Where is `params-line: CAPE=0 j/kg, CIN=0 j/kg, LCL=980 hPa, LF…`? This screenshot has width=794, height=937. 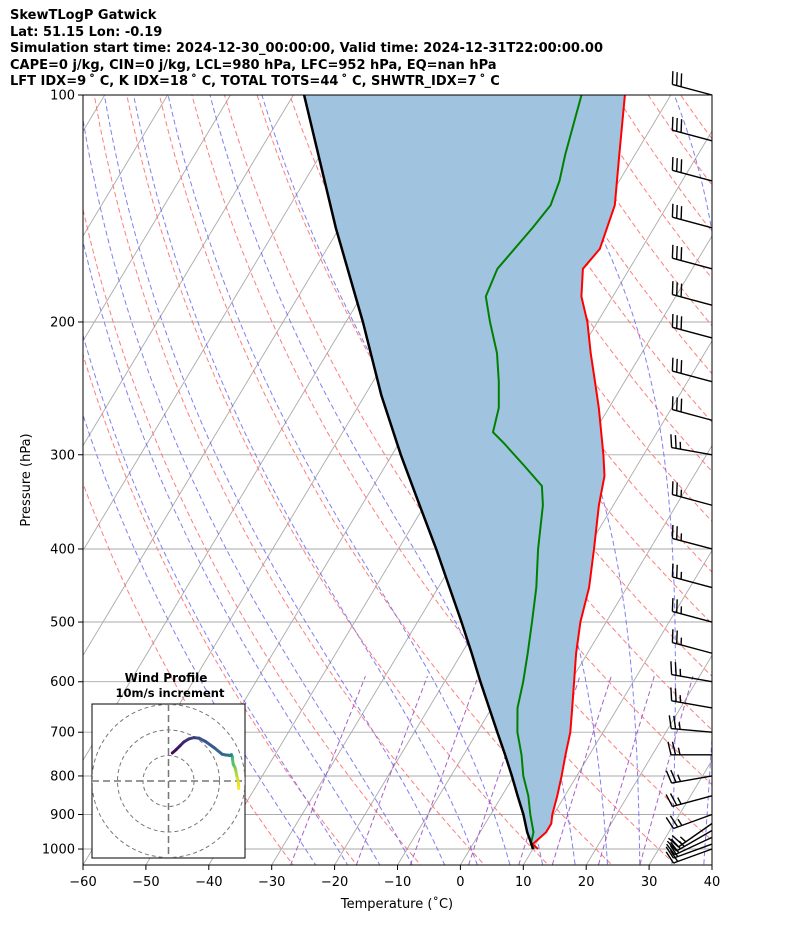 params-line: CAPE=0 j/kg, CIN=0 j/kg, LCL=980 hPa, LF… is located at coordinates (253, 65).